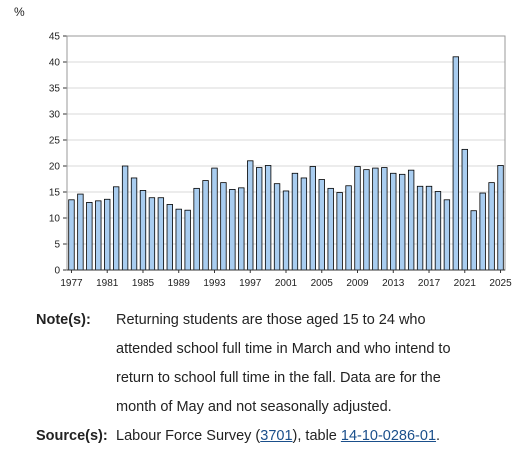  Describe the element at coordinates (295, 221) in the screenshot. I see `bar-2002` at that location.